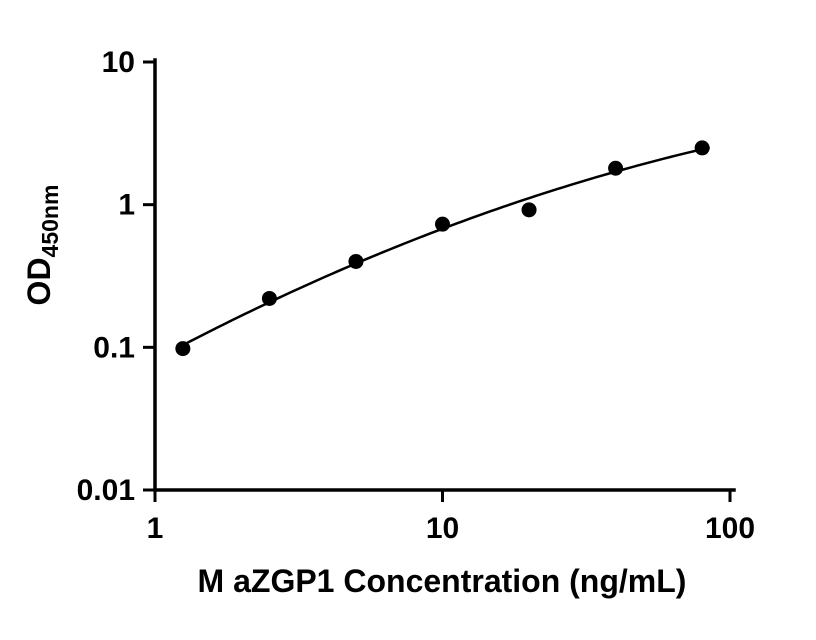 The width and height of the screenshot is (816, 640). I want to click on y-axis-title-sub: 450nm, so click(50, 221).